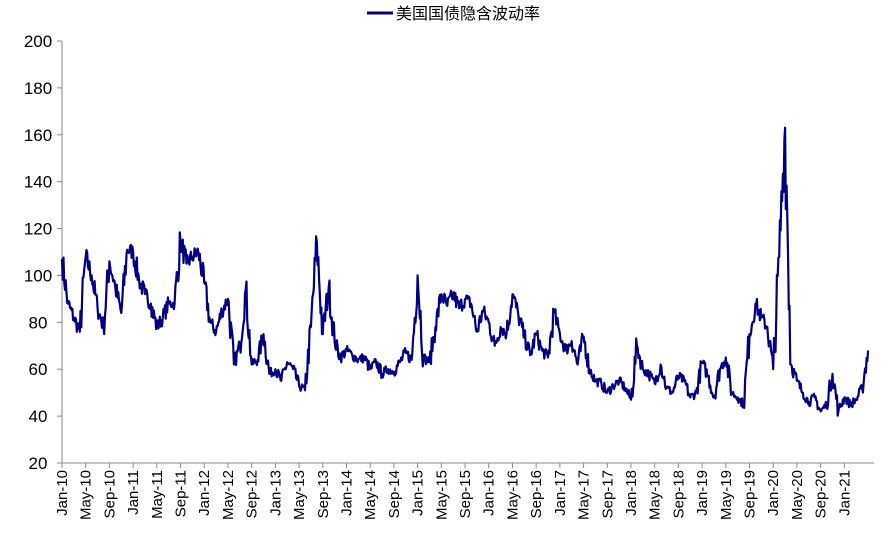 The width and height of the screenshot is (895, 550). Describe the element at coordinates (323, 494) in the screenshot. I see `x-tick-label: Sep-13` at that location.